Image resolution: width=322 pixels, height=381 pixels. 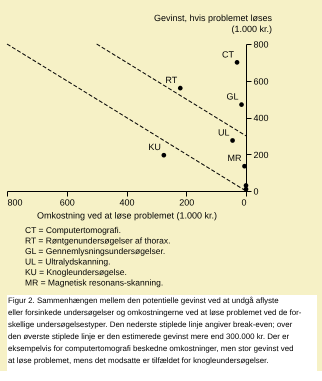 What do you see at coordinates (261, 45) in the screenshot?
I see `y-tick-label: 800` at bounding box center [261, 45].